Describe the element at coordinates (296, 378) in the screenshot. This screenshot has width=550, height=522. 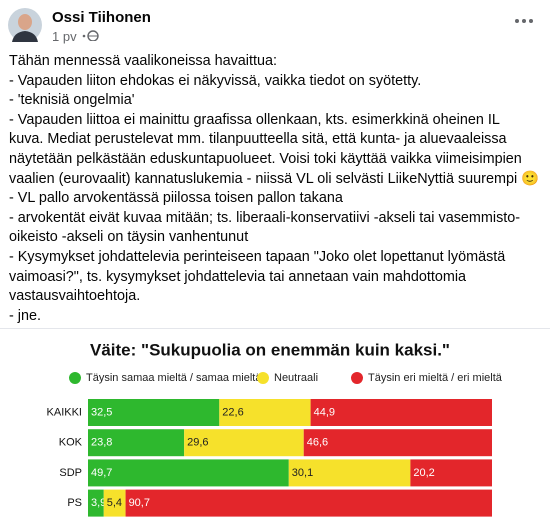
I see `legend-label: Neutraali` at that location.